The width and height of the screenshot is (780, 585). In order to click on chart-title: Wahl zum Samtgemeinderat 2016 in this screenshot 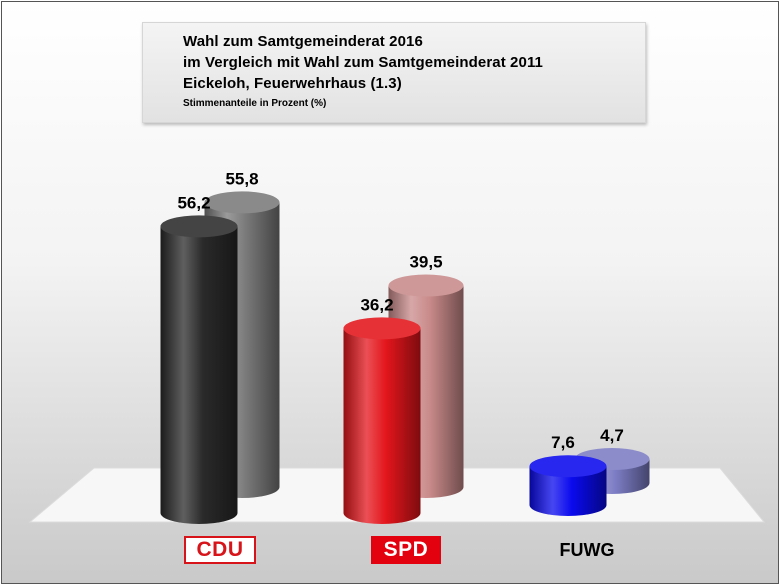, I will do `click(303, 41)`.